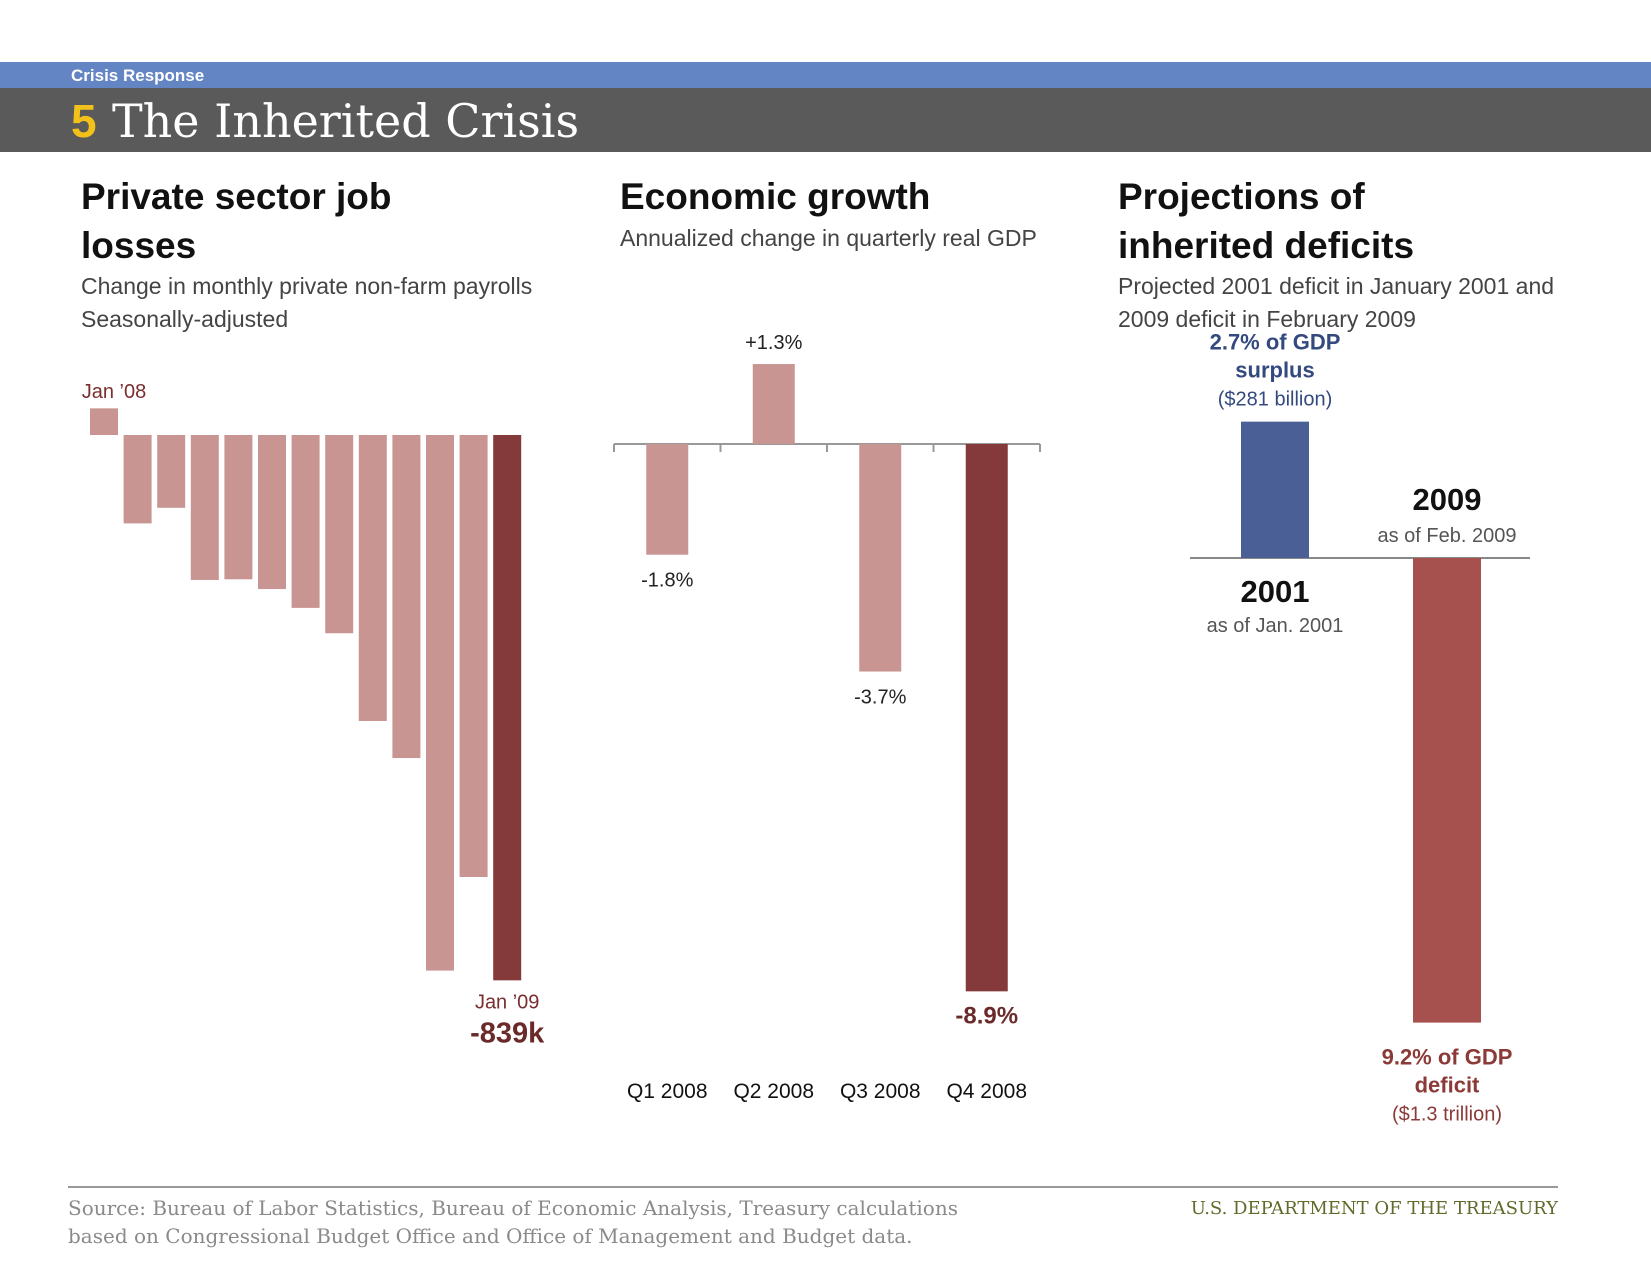  I want to click on panel3-sub-line2: 2009 deficit in February 2009, so click(1267, 319).